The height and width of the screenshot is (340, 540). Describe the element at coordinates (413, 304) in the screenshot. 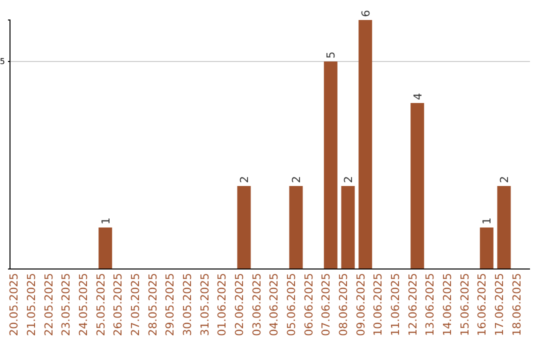

I see `x-tick-label: 12.06.2025` at that location.